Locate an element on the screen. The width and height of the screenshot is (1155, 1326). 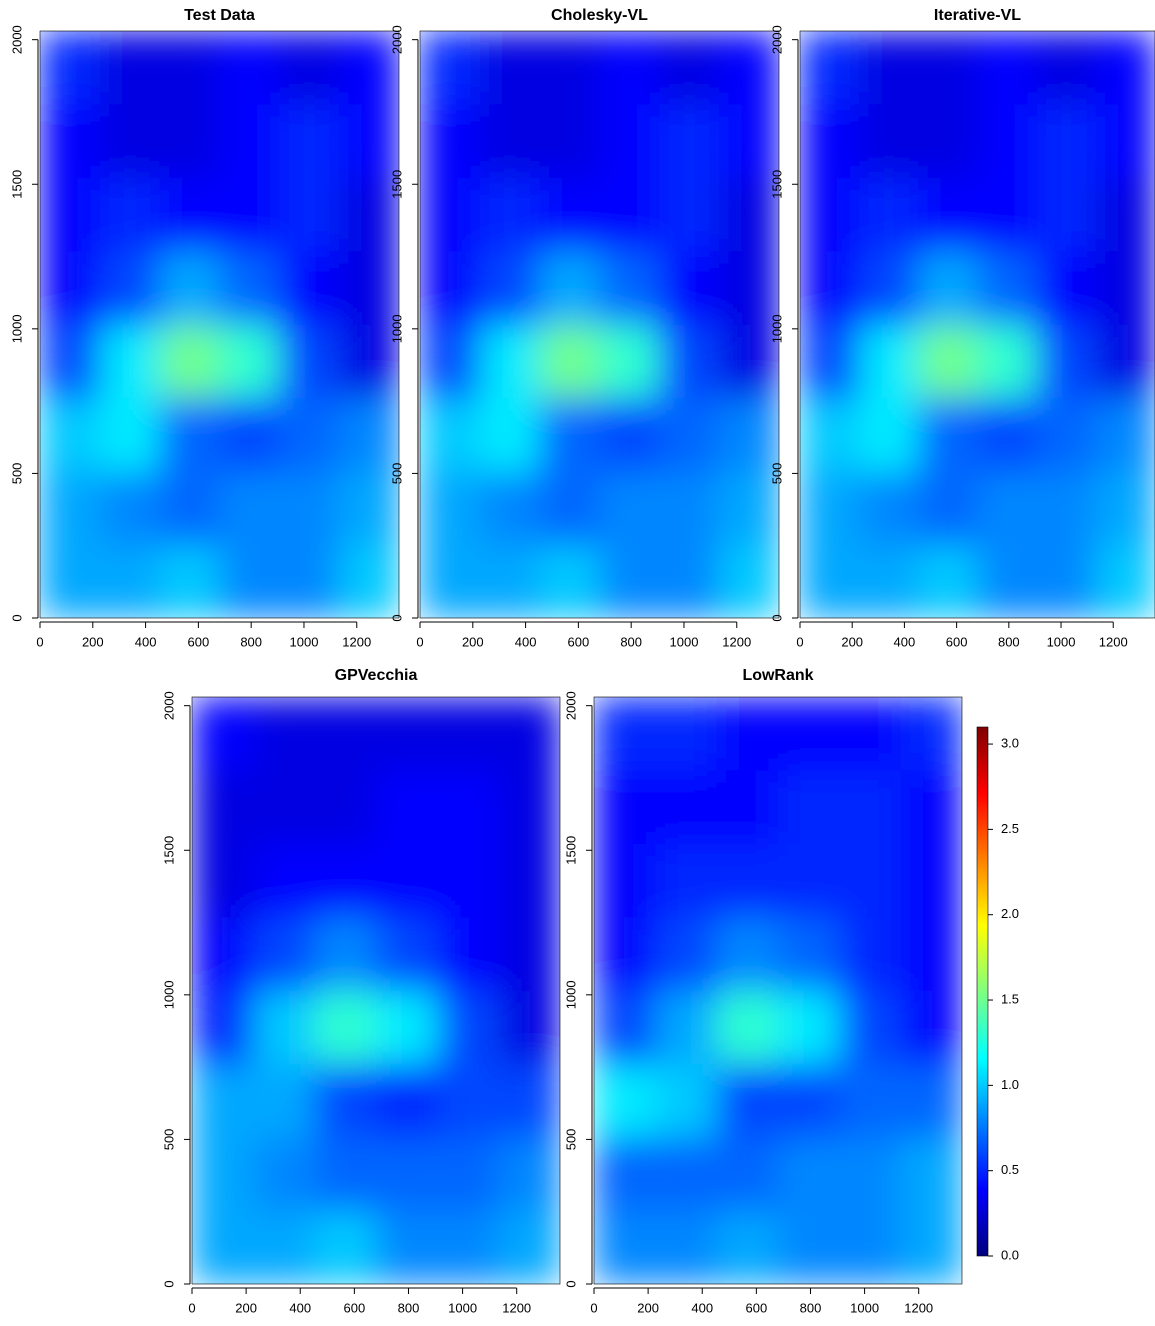
x-tick-label: 400 is located at coordinates (702, 1307).